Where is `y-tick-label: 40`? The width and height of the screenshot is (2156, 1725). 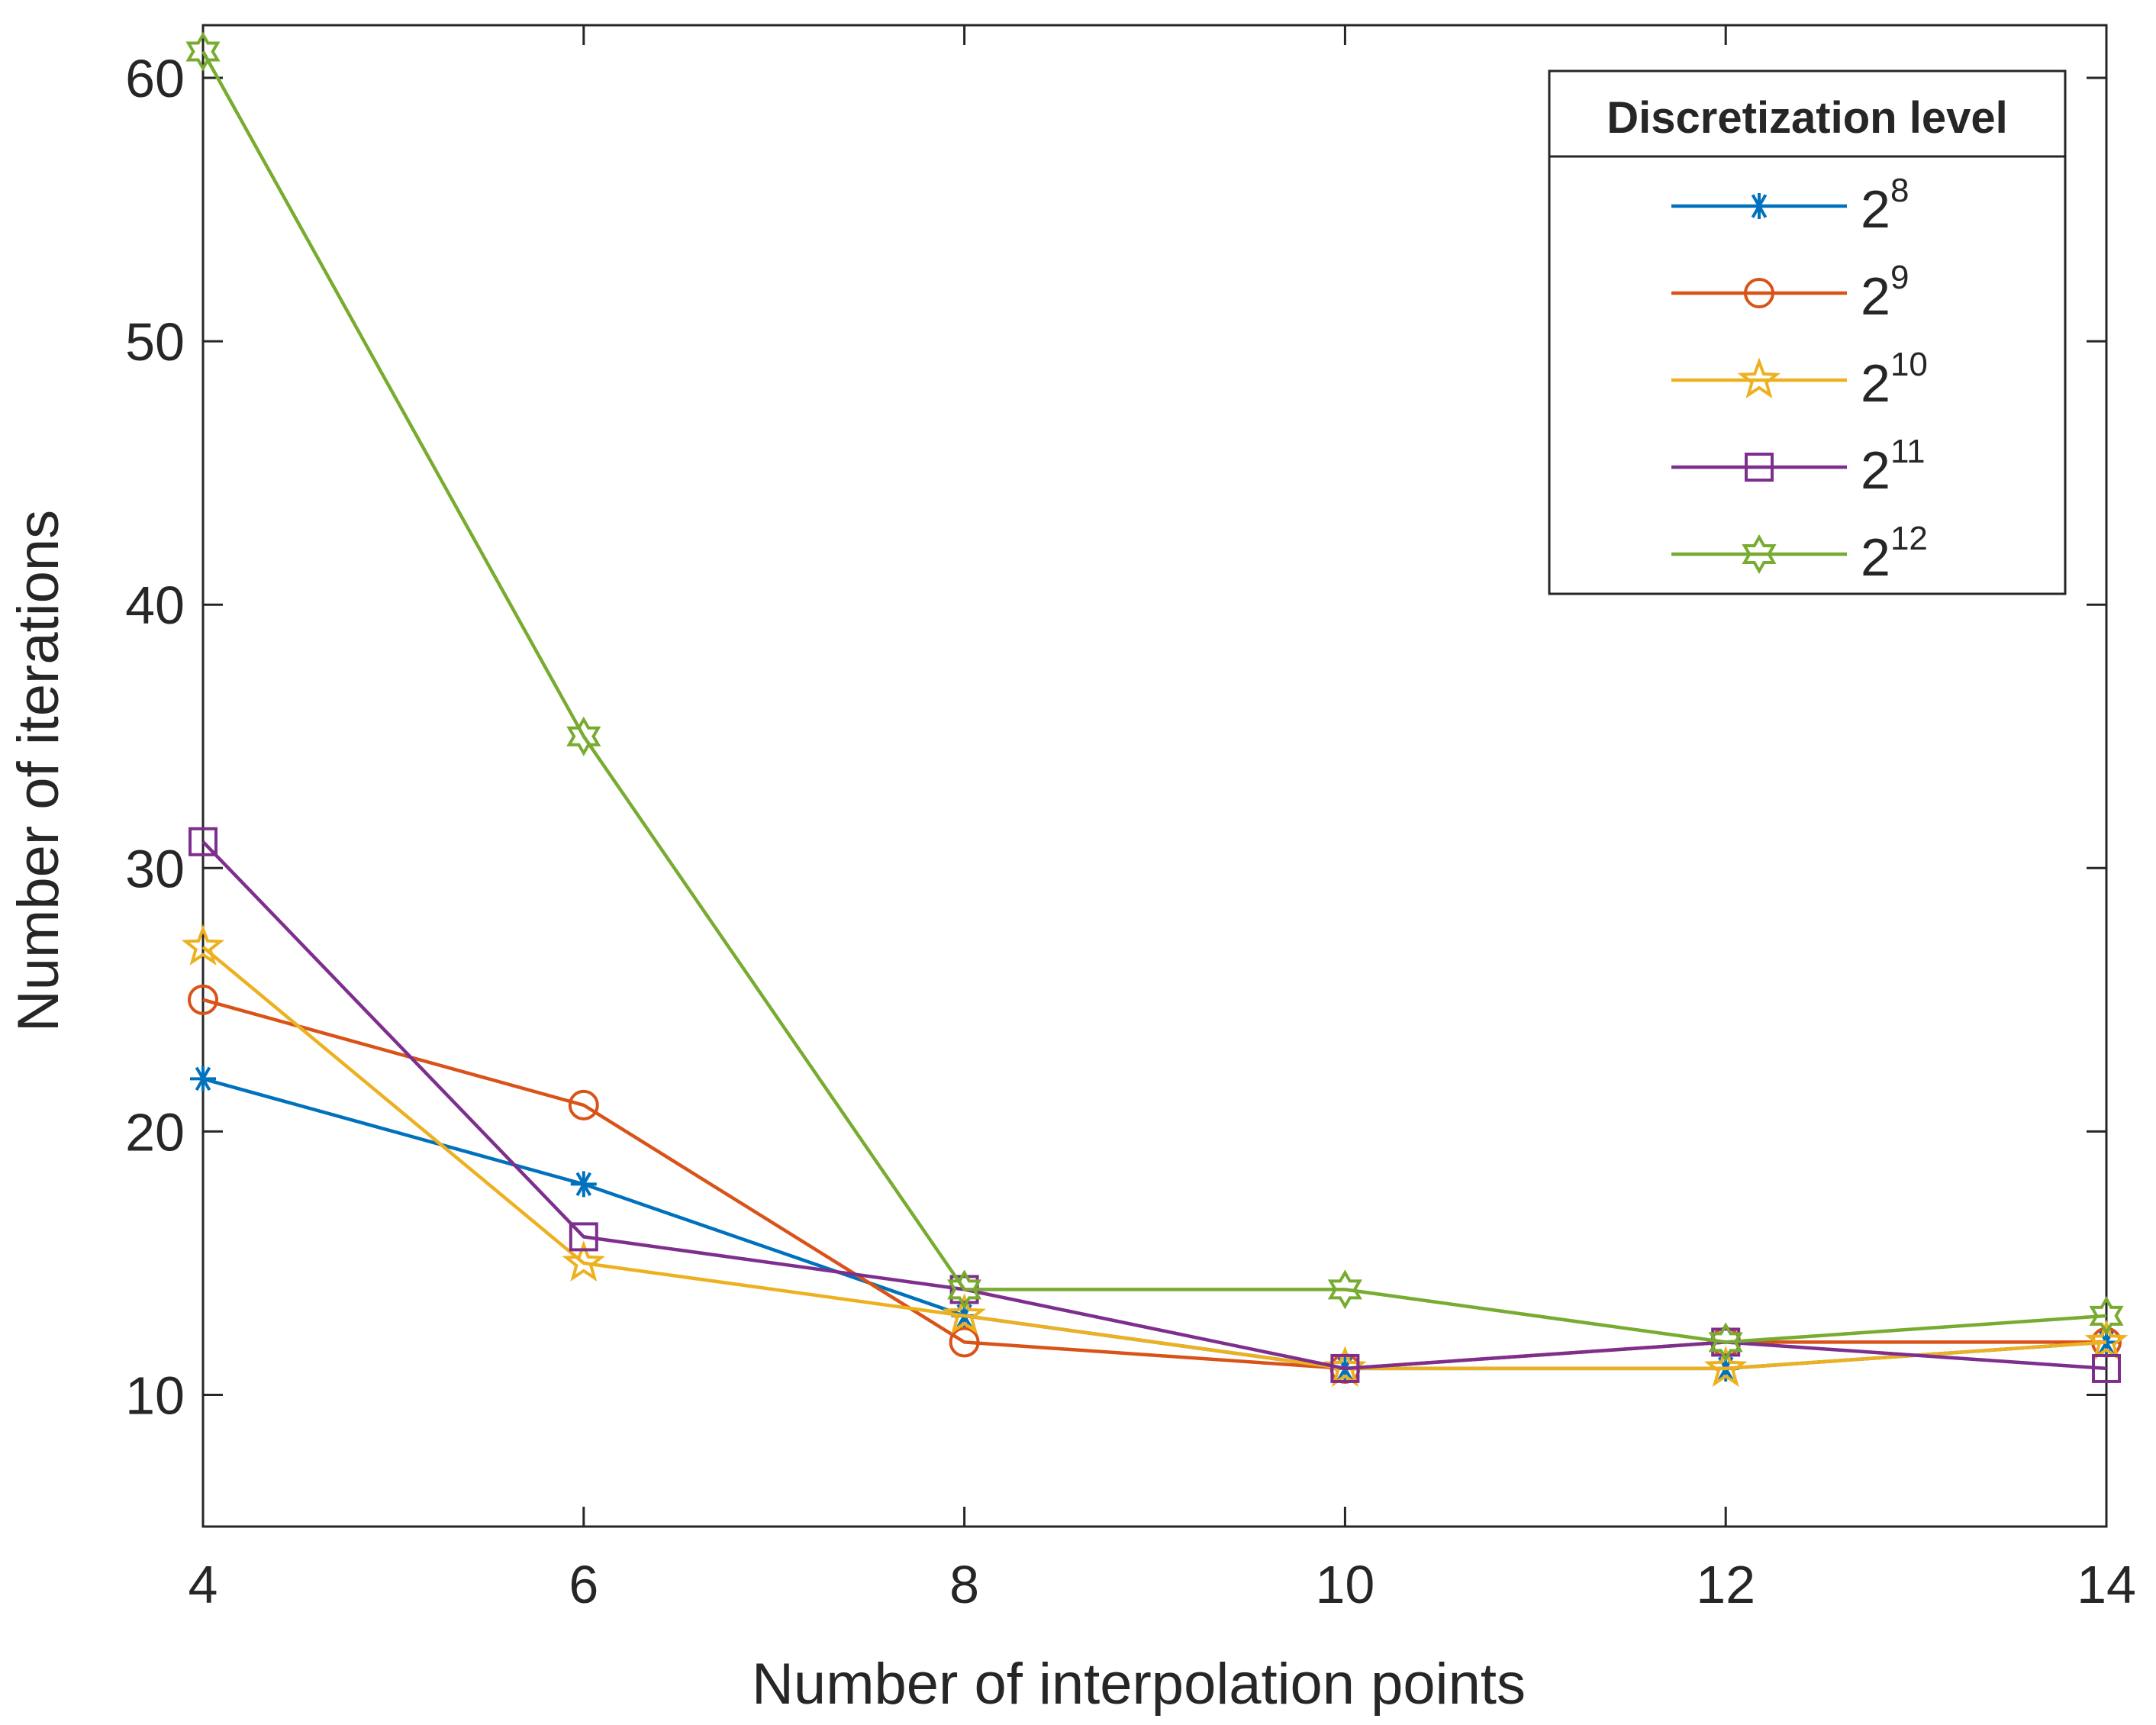
y-tick-label: 40 is located at coordinates (155, 605).